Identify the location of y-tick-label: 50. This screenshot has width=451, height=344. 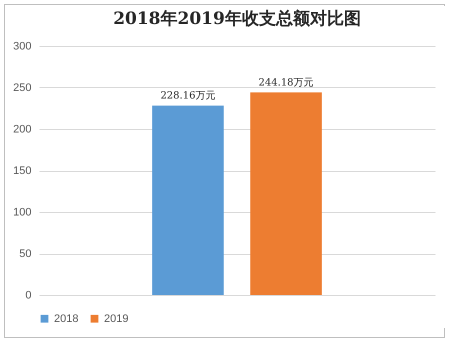
(25, 254).